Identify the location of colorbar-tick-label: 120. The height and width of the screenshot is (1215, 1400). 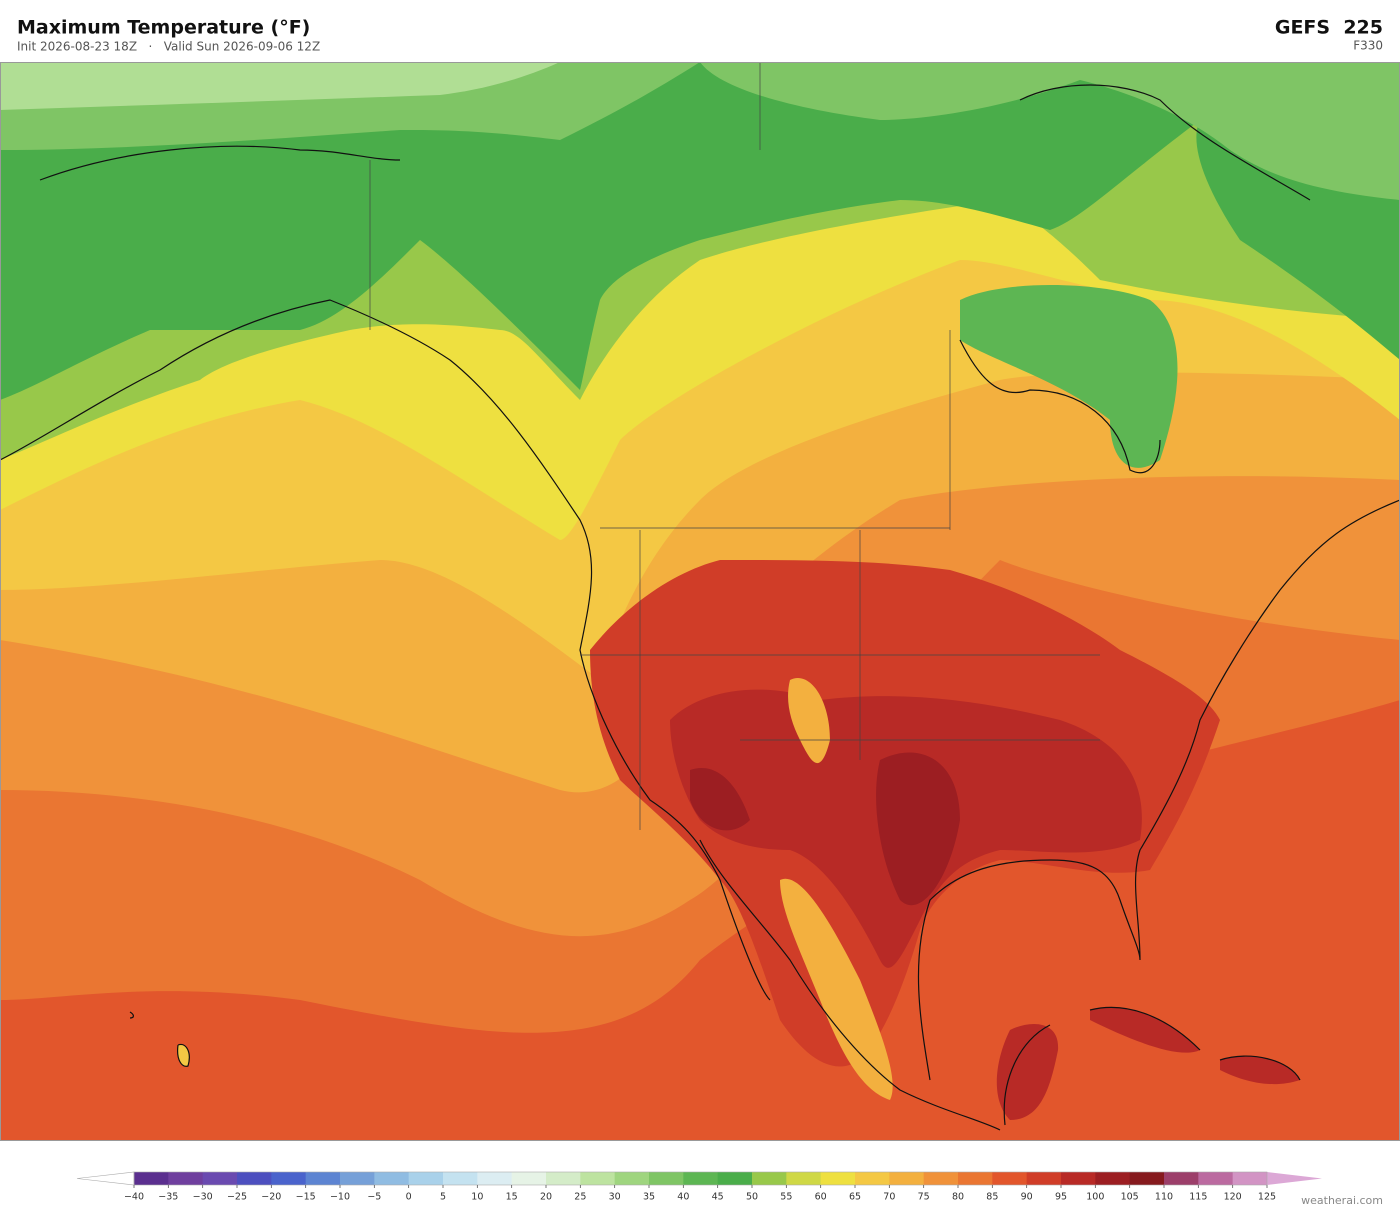
(1233, 1197).